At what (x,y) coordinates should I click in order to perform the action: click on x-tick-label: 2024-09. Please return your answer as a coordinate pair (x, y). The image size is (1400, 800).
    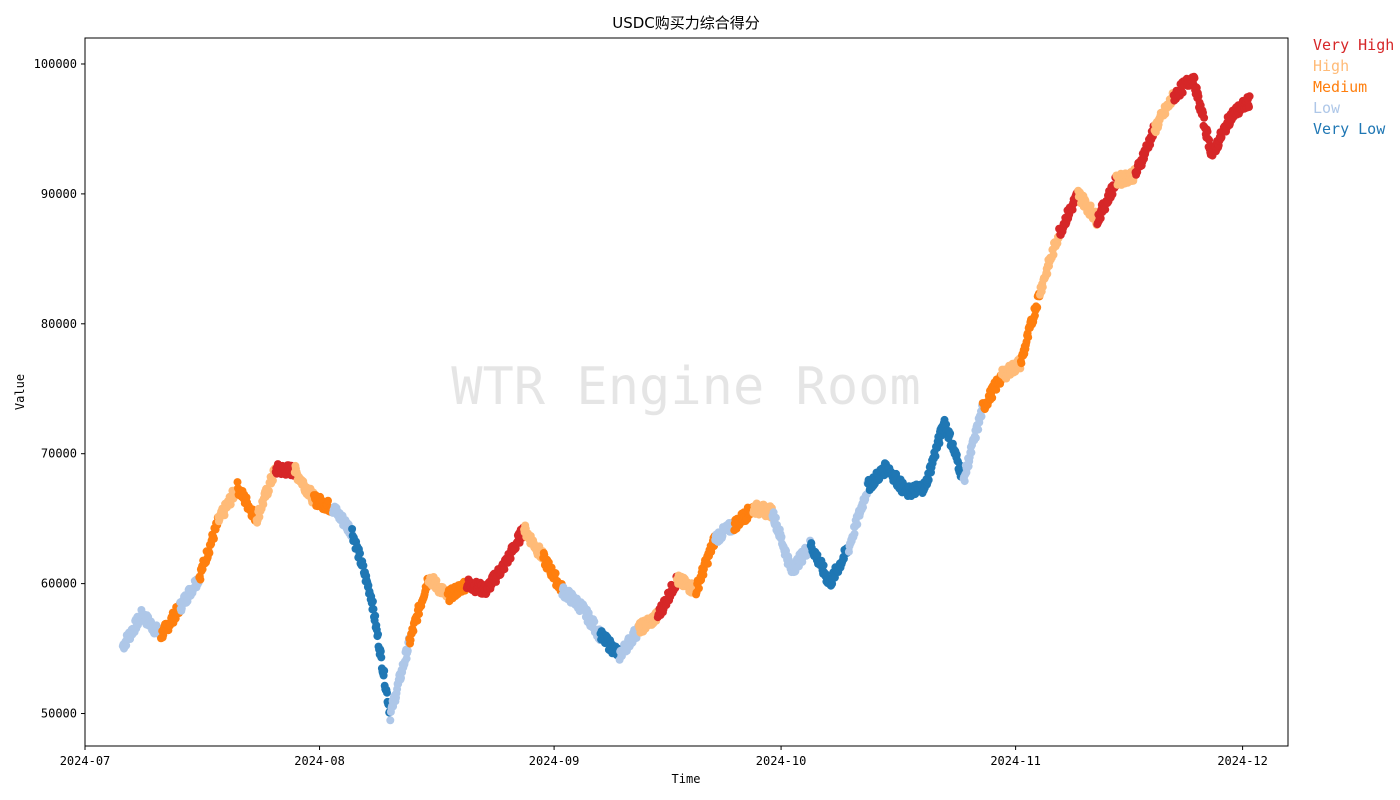
    Looking at the image, I should click on (554, 761).